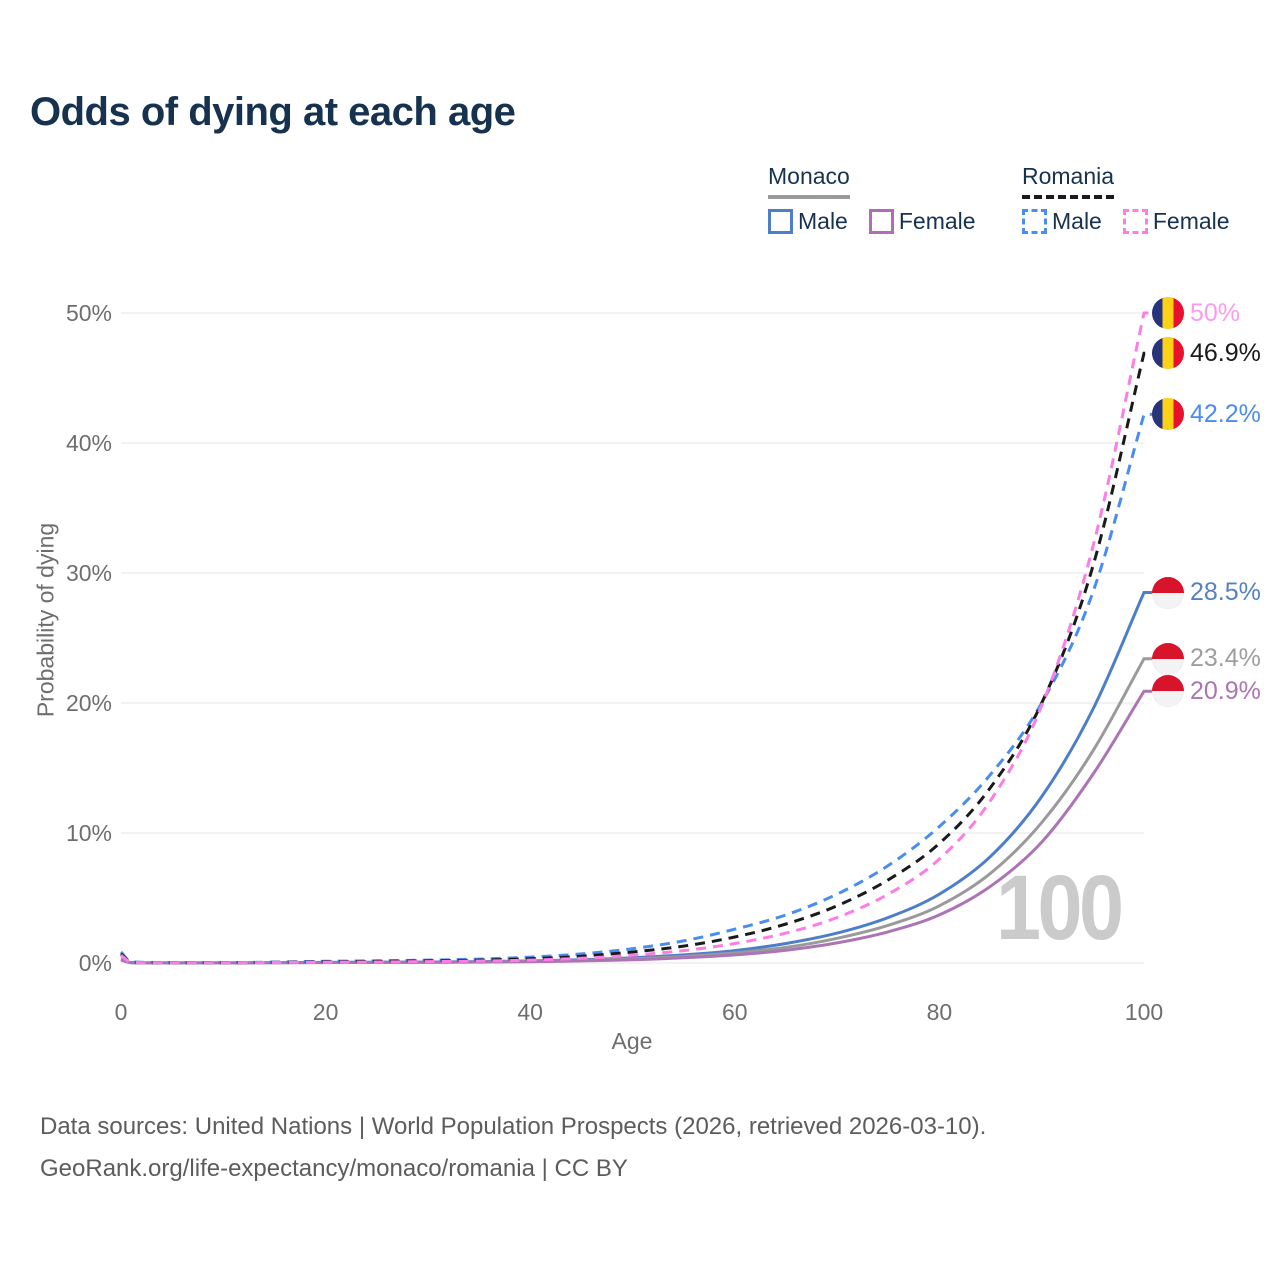 The height and width of the screenshot is (1280, 1280). What do you see at coordinates (809, 181) in the screenshot?
I see `legend-country-monaco: Monaco` at bounding box center [809, 181].